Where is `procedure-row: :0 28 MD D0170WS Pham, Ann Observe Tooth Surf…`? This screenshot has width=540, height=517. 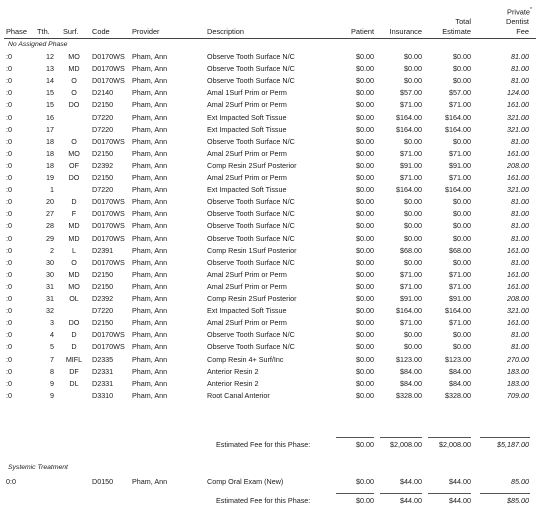
procedure-row: :0 28 MD D0170WS Pham, Ann Observe Tooth Surf… is located at coordinates (270, 226).